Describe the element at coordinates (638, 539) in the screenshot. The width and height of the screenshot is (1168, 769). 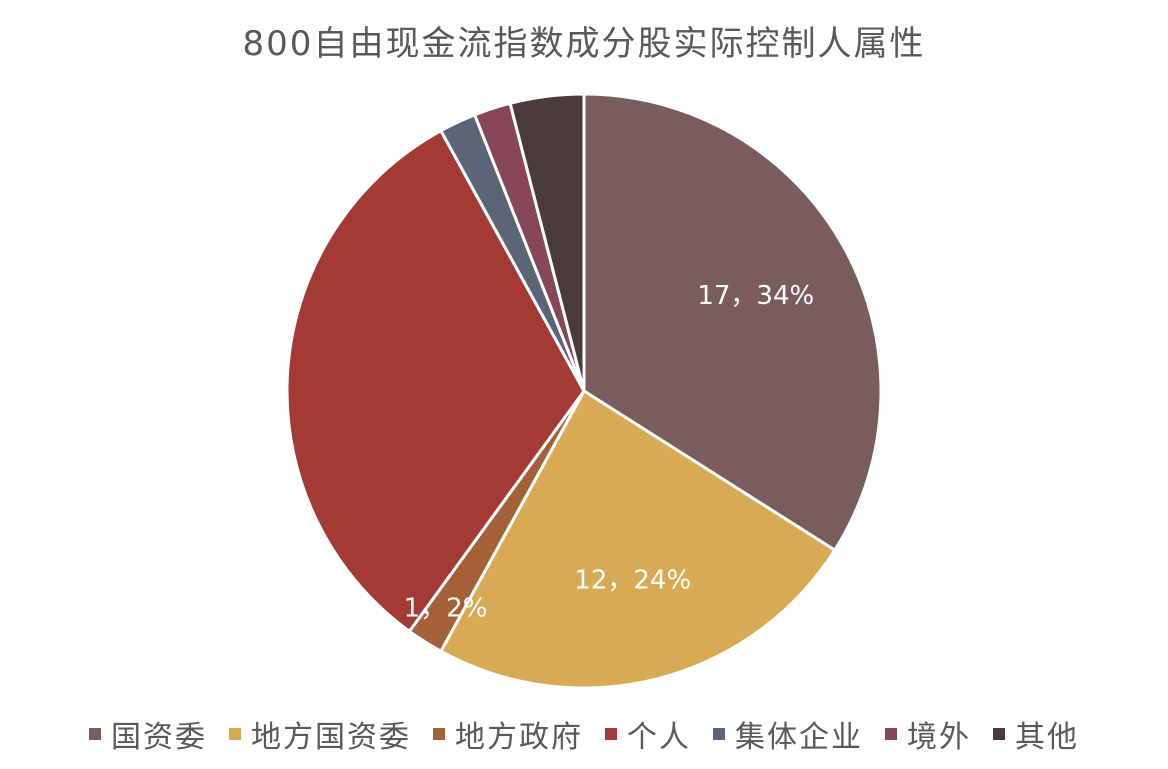
I see `pie-slice-difang-guoziwei` at that location.